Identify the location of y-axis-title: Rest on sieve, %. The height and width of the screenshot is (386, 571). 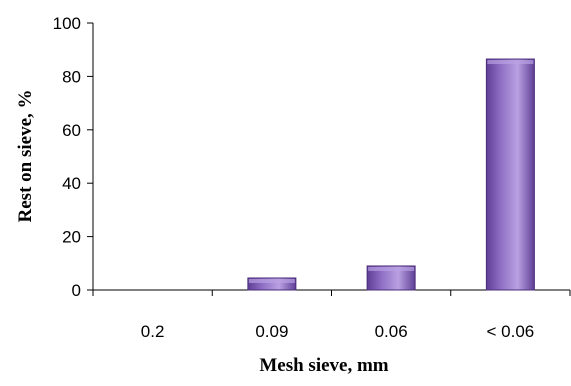
(25, 156).